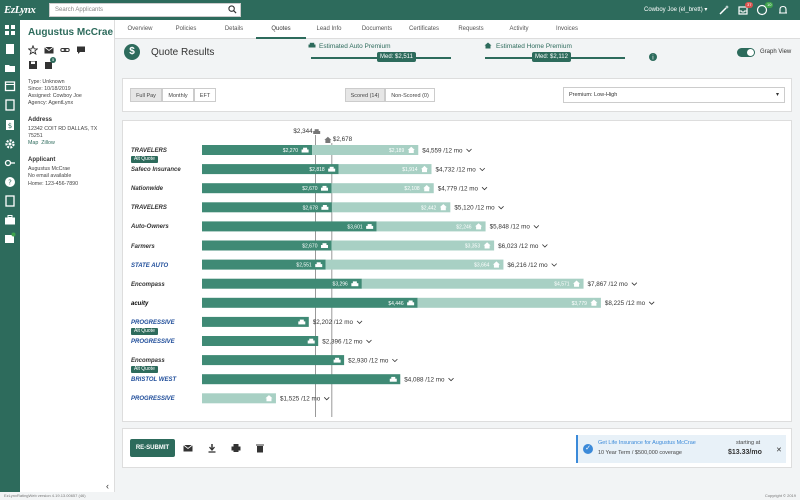 The width and height of the screenshot is (800, 500). I want to click on graph-view-toggle, so click(746, 52).